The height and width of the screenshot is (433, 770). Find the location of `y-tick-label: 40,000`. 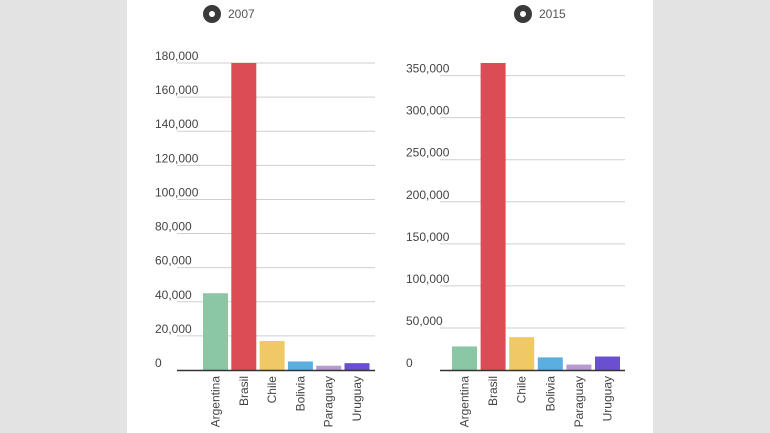

y-tick-label: 40,000 is located at coordinates (173, 295).